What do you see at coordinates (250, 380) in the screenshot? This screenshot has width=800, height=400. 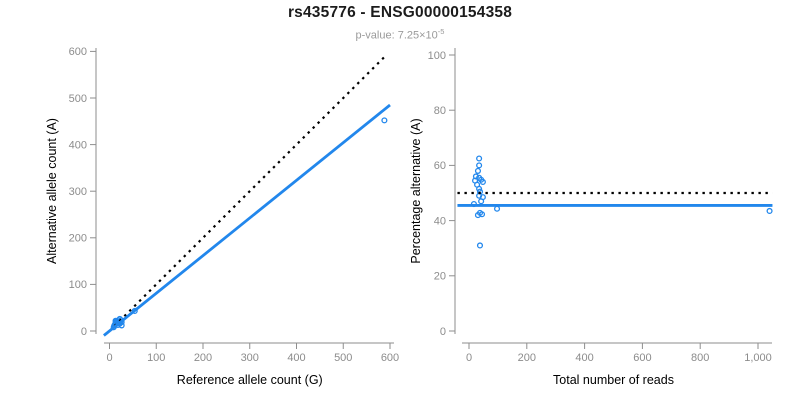 I see `x-axis-title: Reference allele count (G)` at bounding box center [250, 380].